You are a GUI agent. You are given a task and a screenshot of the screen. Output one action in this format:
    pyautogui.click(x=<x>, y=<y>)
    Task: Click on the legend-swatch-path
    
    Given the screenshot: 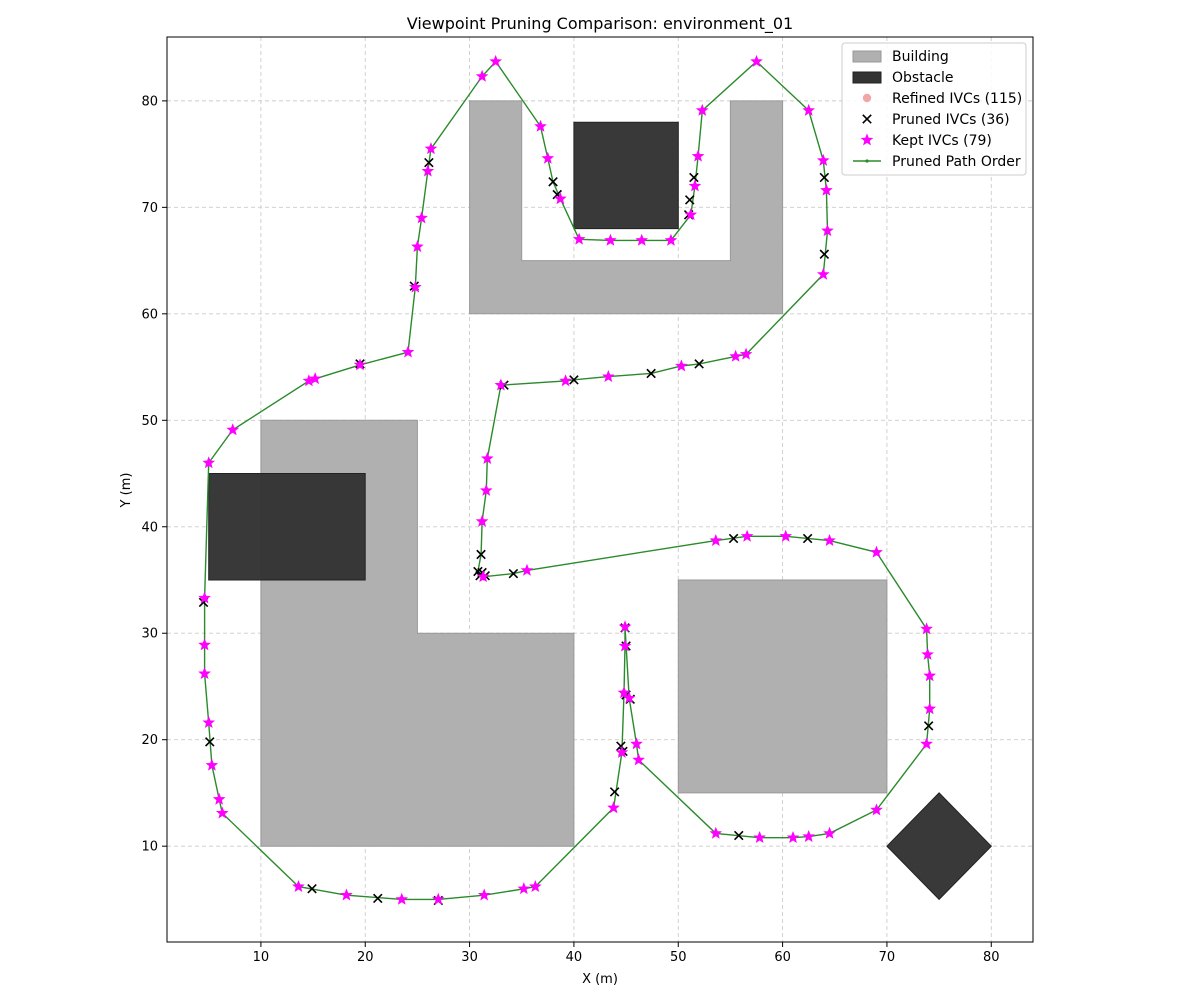 What is the action you would take?
    pyautogui.click(x=867, y=161)
    